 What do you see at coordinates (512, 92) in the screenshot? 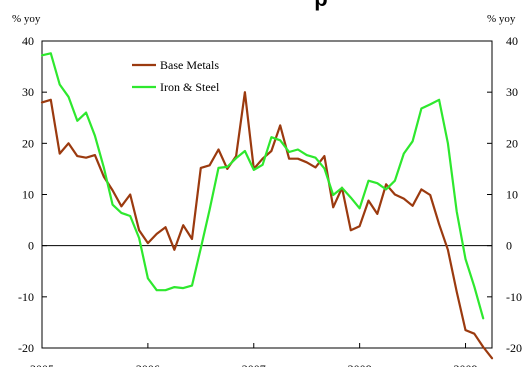
I see `y-tick-label-right: 30` at bounding box center [512, 92].